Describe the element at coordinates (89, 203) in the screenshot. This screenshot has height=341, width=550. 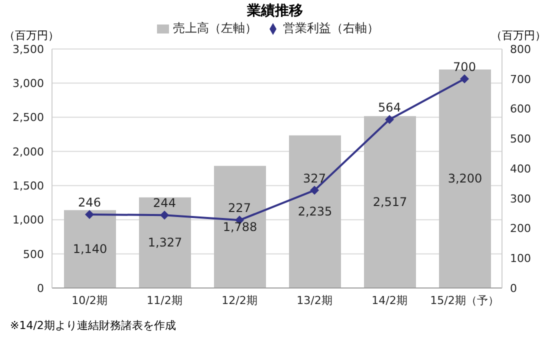
I see `data-label: 246` at that location.